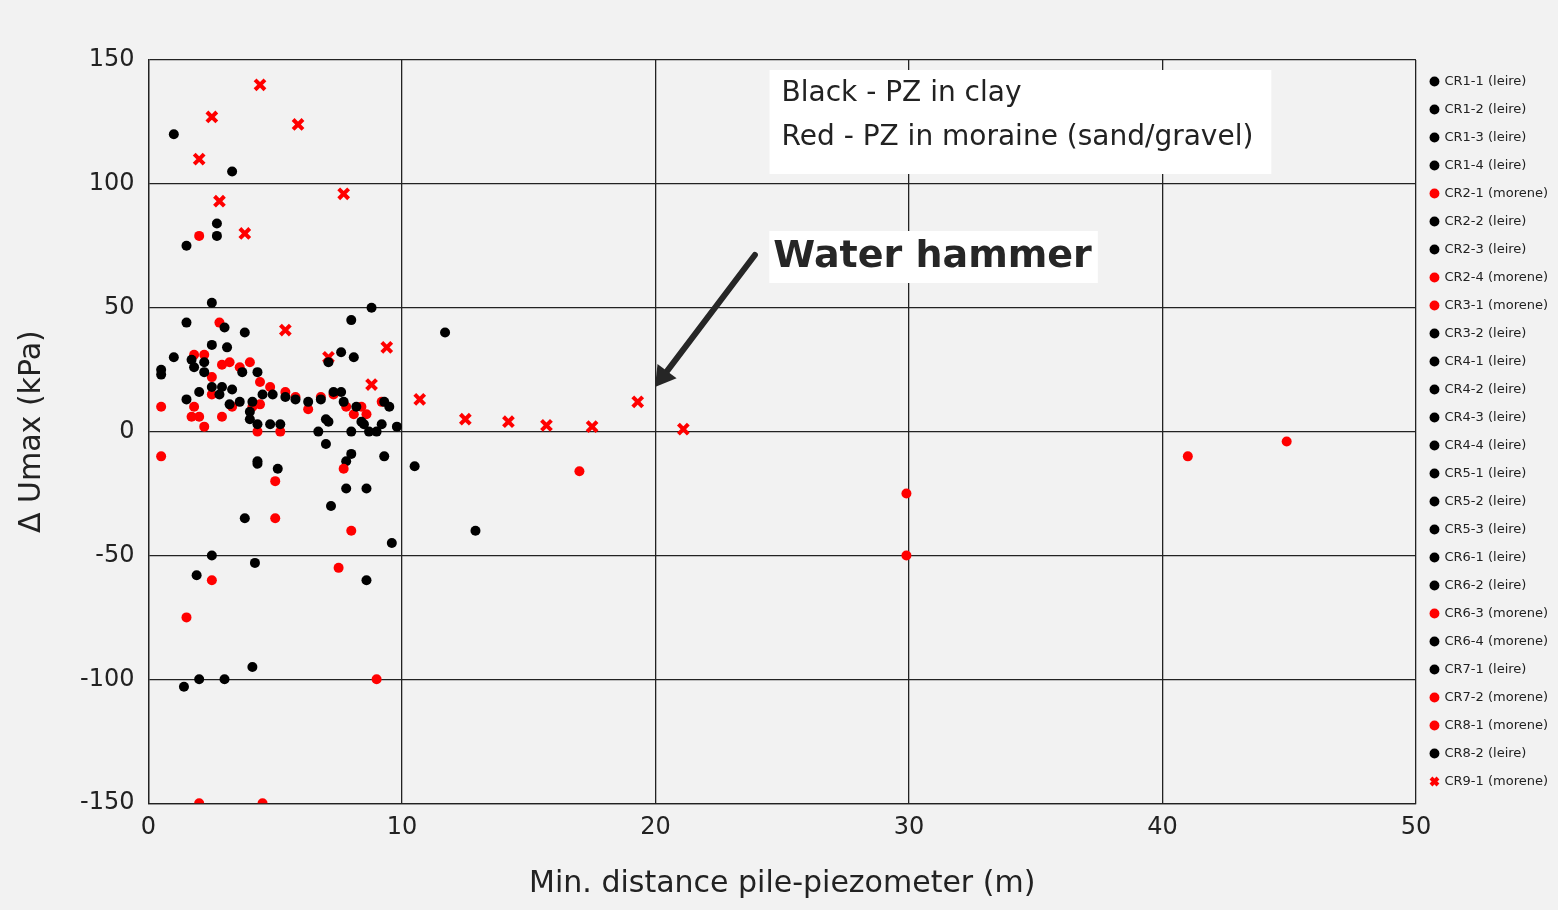 This screenshot has height=910, width=1558. What do you see at coordinates (111, 58) in the screenshot?
I see `y-tick-label: 150` at bounding box center [111, 58].